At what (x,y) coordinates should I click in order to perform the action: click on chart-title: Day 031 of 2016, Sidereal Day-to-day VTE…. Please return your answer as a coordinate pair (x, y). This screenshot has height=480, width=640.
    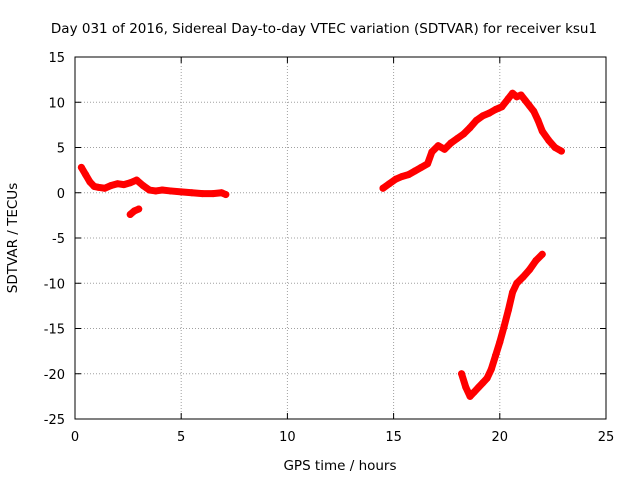
    Looking at the image, I should click on (324, 29).